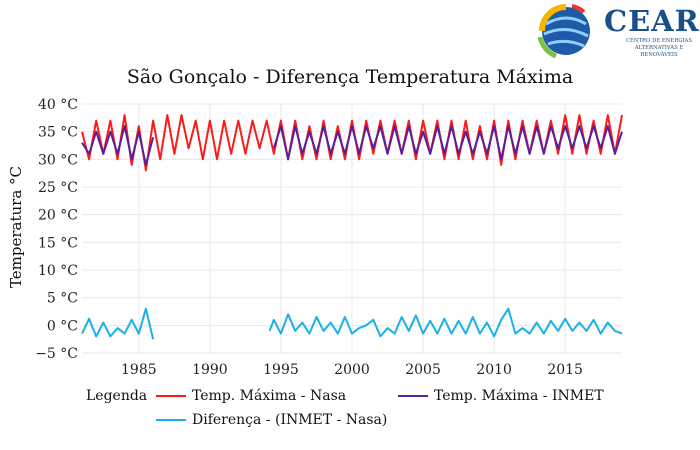 This screenshot has width=700, height=450. I want to click on globe-icon, so click(563, 31).